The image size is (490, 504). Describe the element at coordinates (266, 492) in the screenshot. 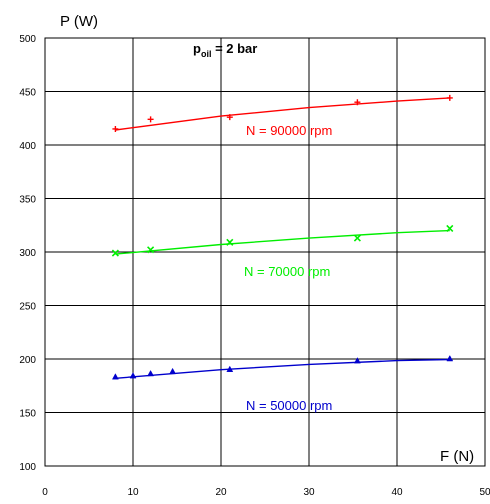

I see `x-tick-labels: 0 10 20 30 40 50` at that location.